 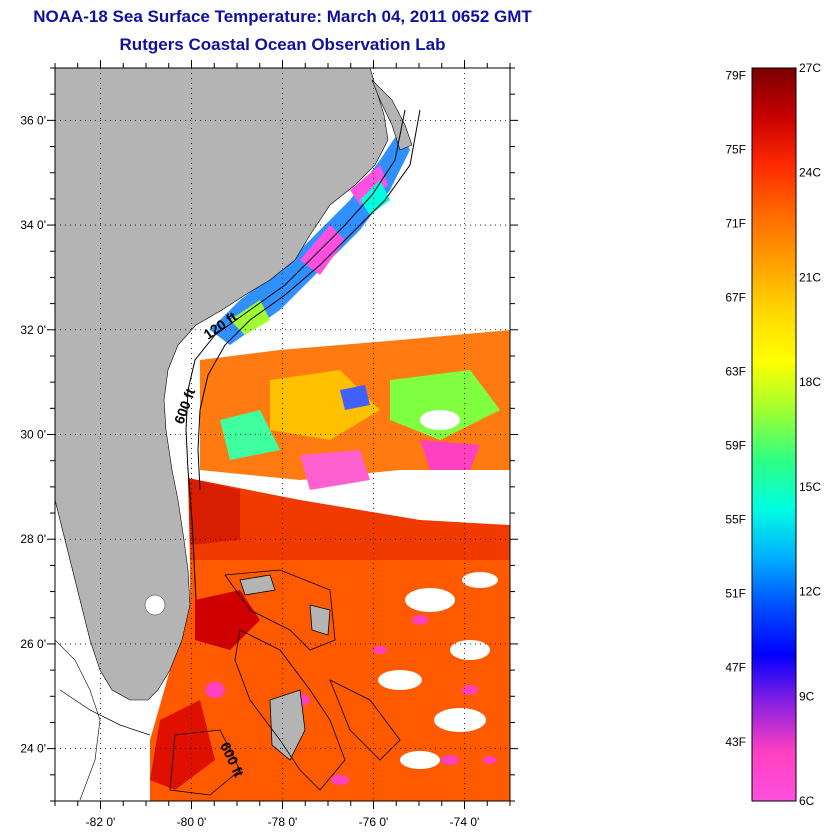 I want to click on outer-banks, so click(x=392, y=115).